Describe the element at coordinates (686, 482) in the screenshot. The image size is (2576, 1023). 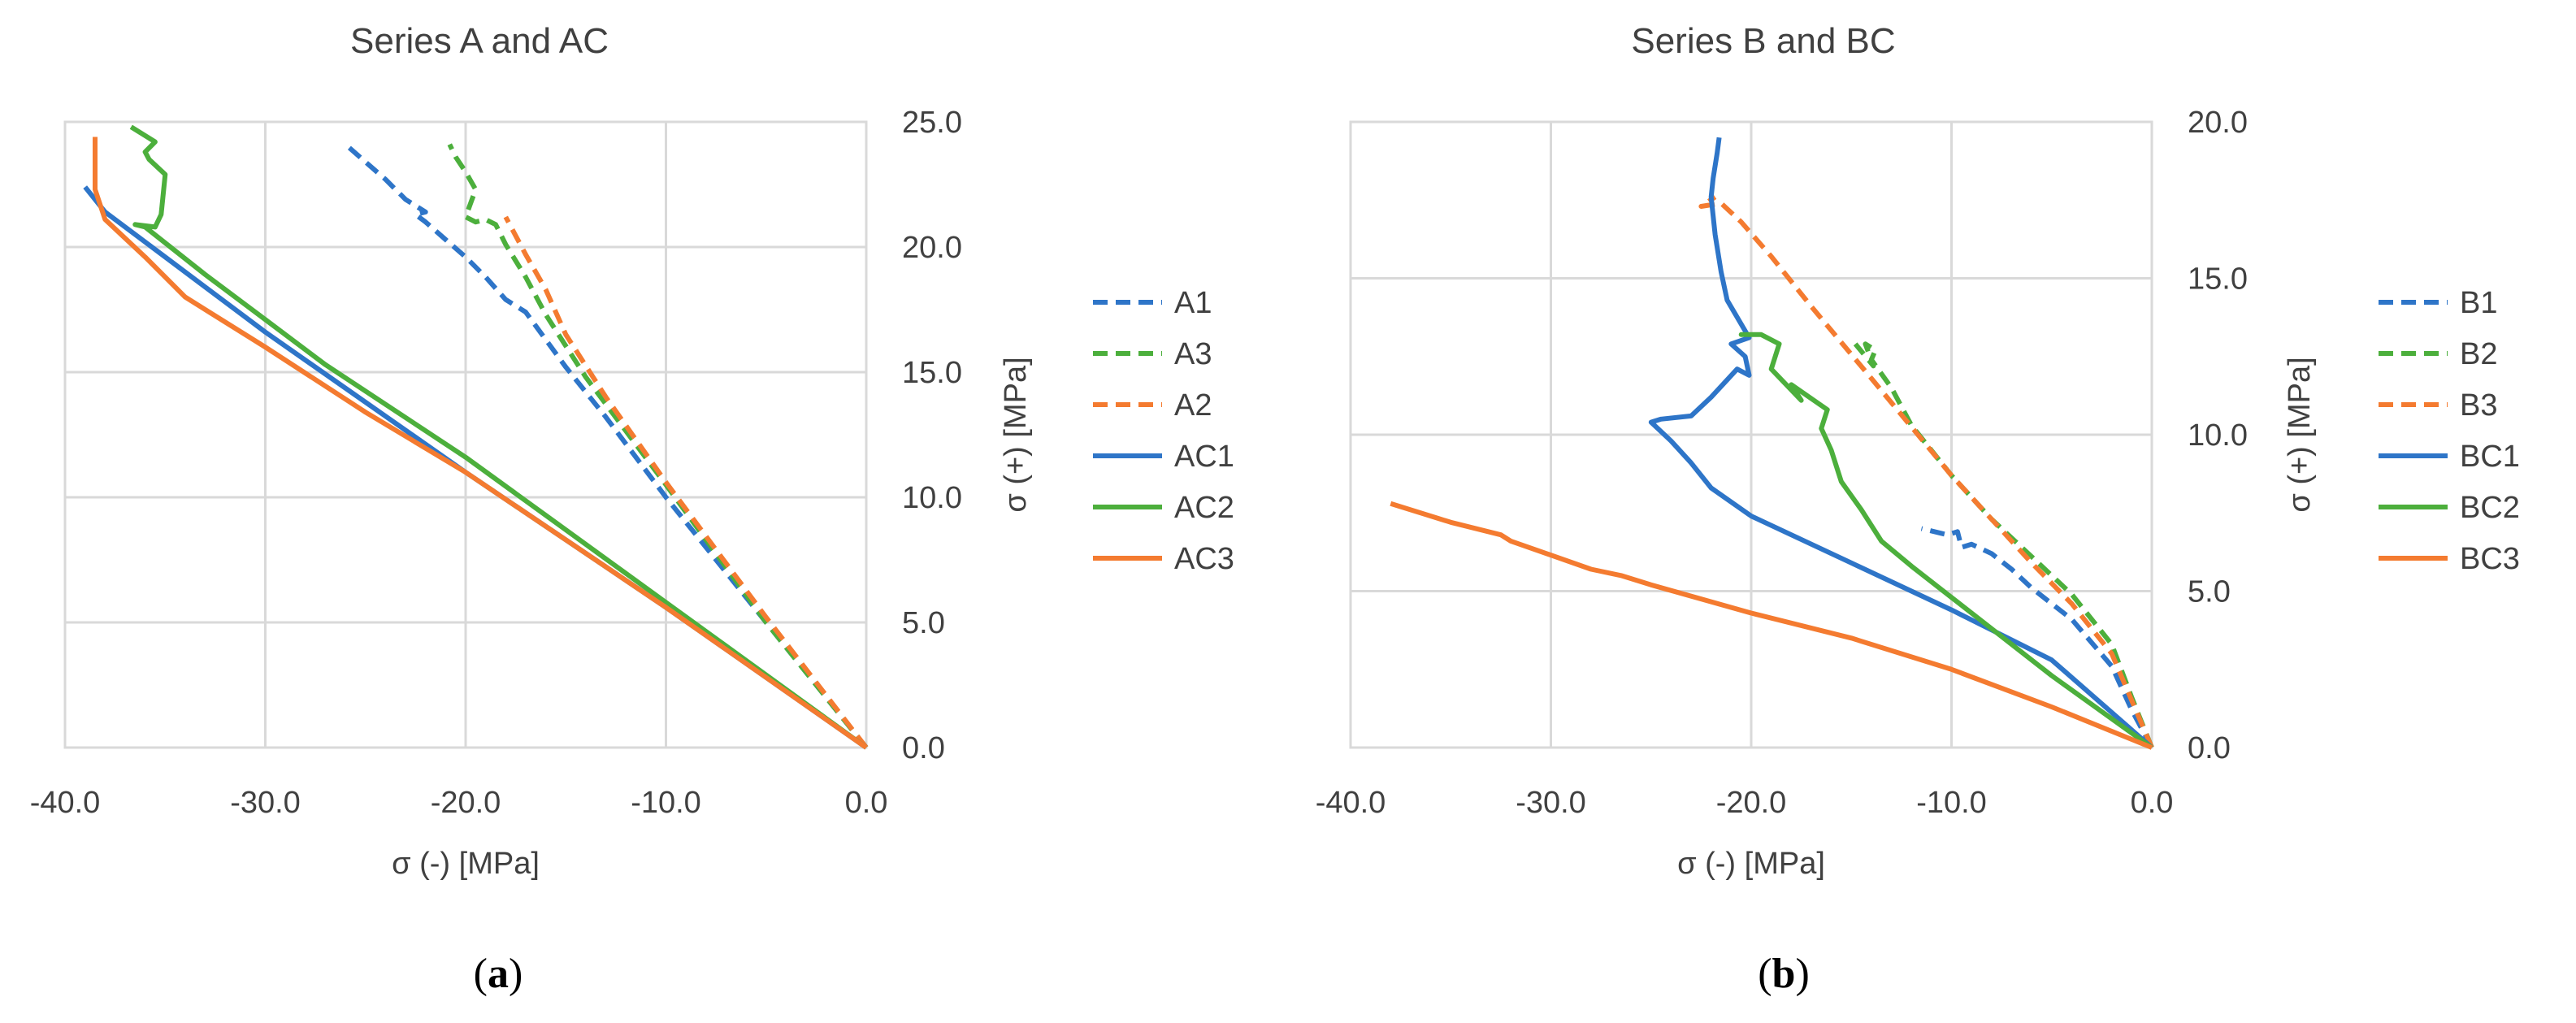
I see `series-line-a2` at that location.